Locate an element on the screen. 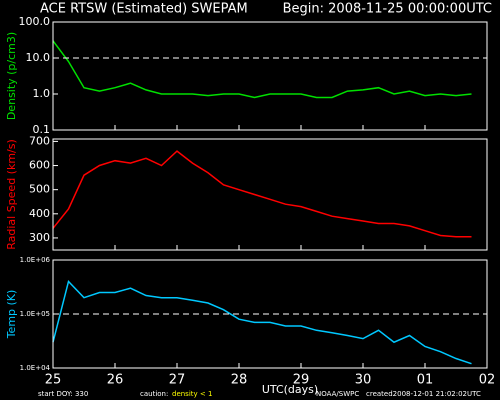 The width and height of the screenshot is (500, 400). begin-time: Begin: 2008-11-25 00:00:00UTC is located at coordinates (387, 9).